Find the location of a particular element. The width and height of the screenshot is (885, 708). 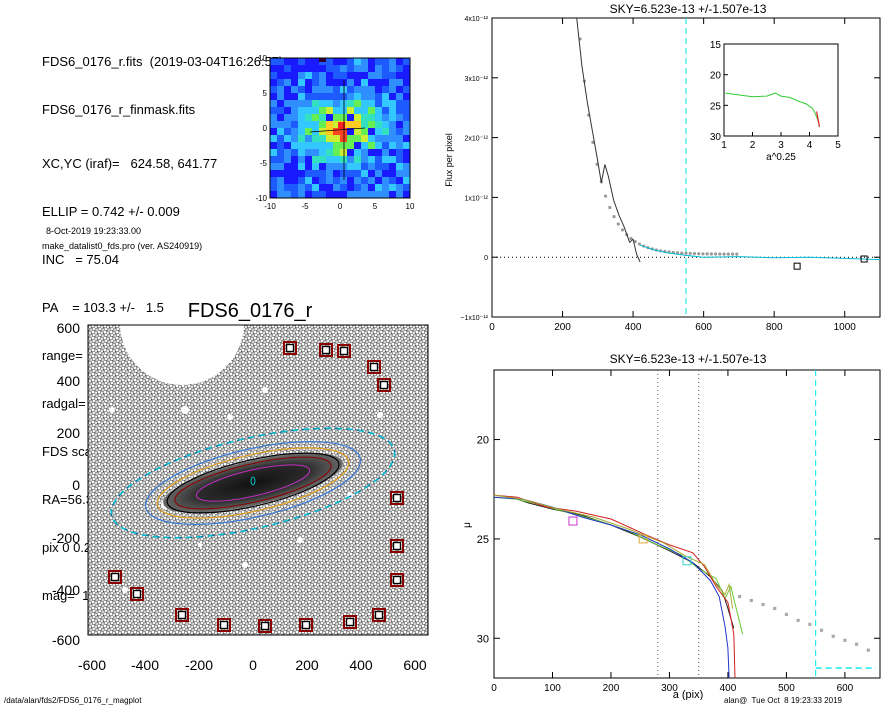

isophote-red is located at coordinates (253, 483).